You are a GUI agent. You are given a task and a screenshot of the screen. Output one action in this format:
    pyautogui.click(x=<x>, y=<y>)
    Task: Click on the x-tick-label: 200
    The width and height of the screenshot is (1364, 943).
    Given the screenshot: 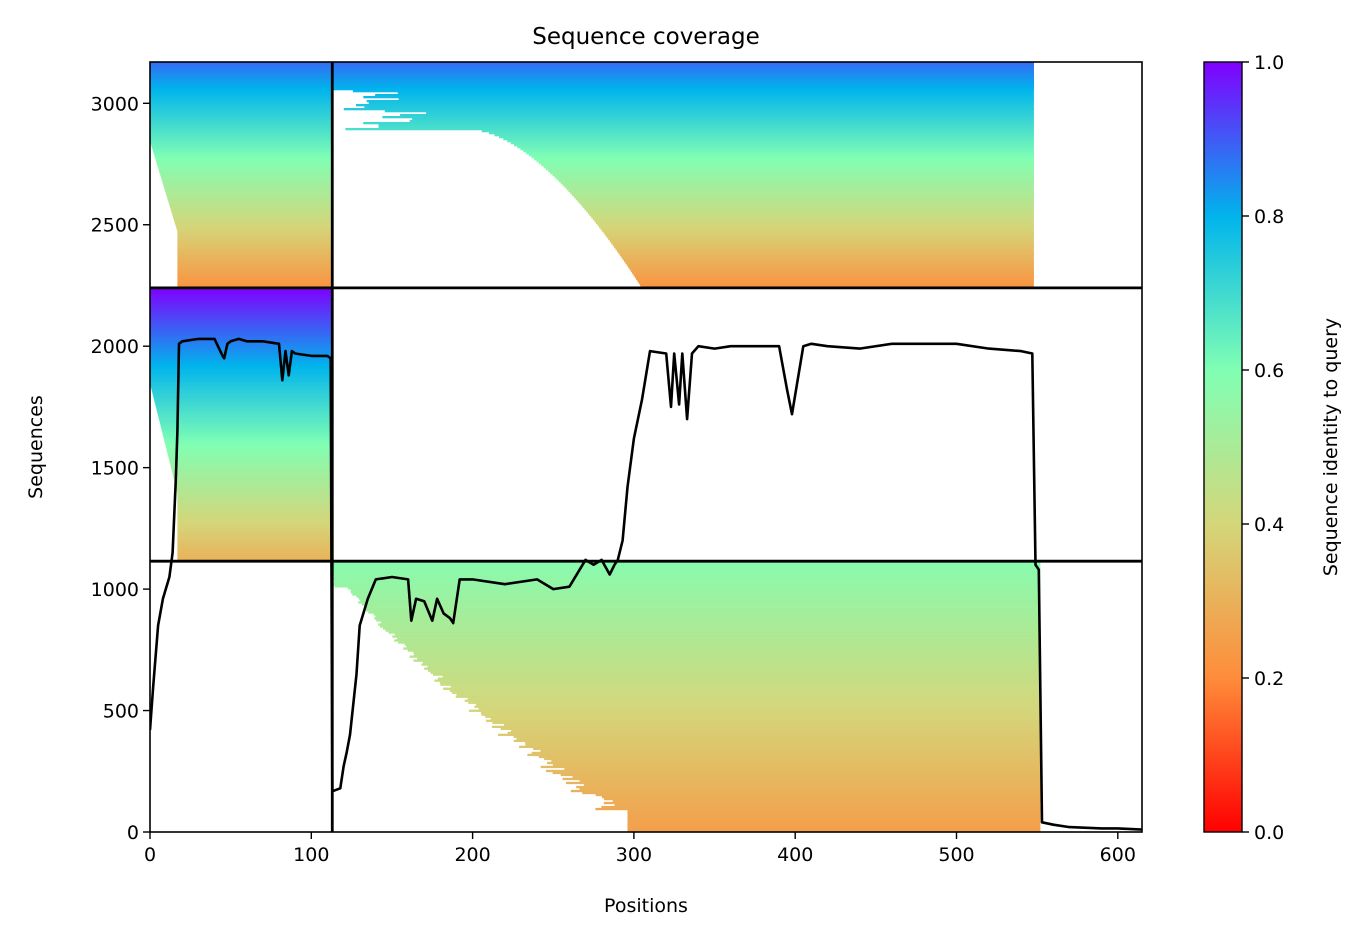 What is the action you would take?
    pyautogui.click(x=472, y=855)
    